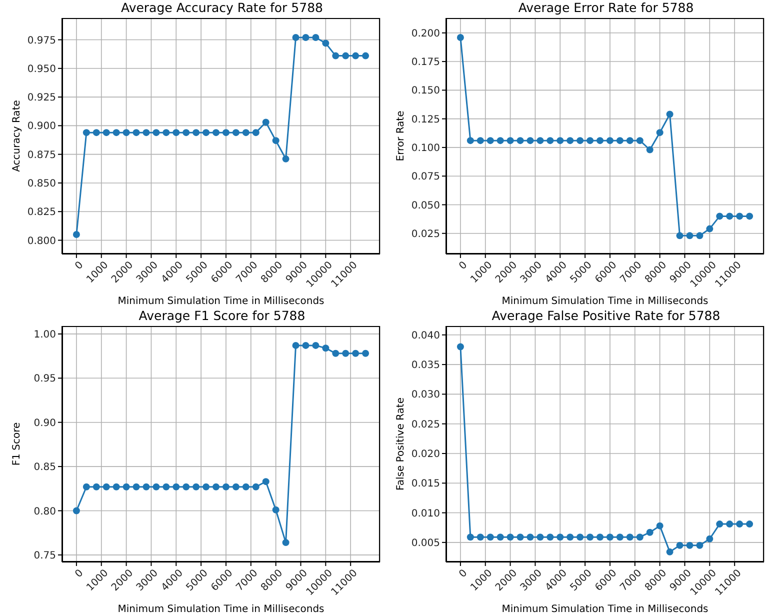  I want to click on y-tick-label: 0.150, so click(425, 91).